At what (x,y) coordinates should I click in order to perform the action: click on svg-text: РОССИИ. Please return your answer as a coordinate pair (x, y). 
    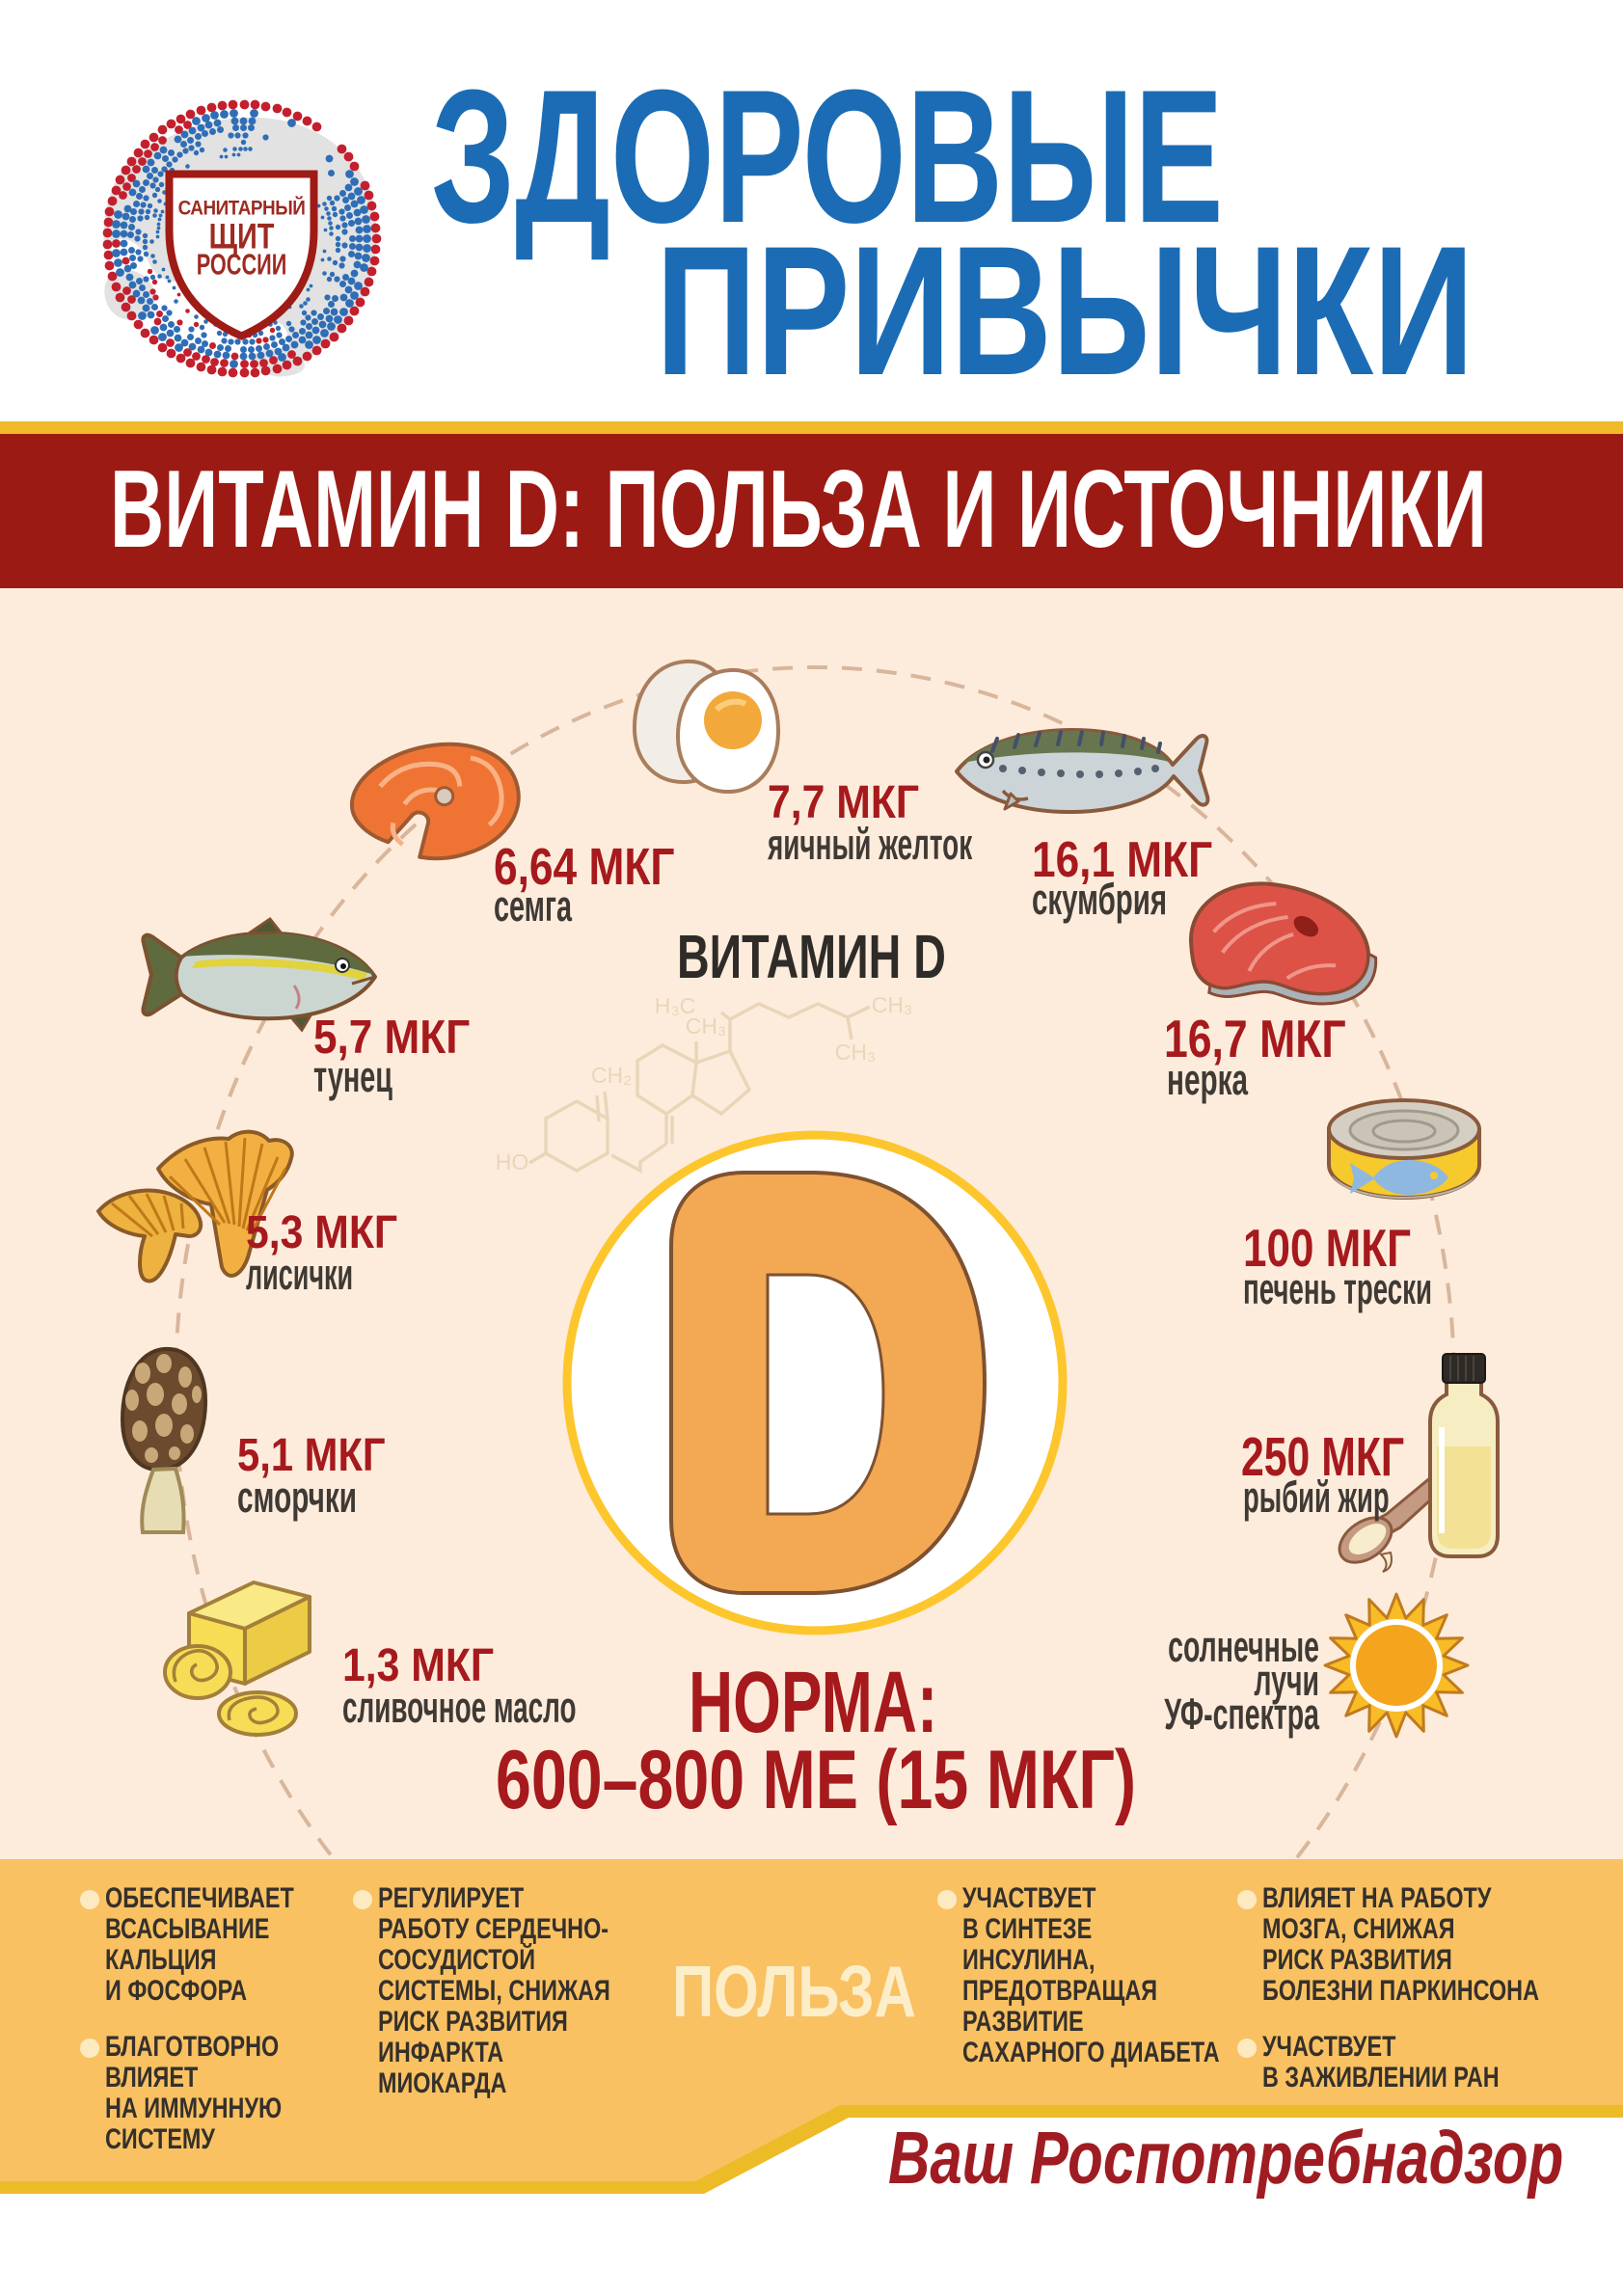
    Looking at the image, I should click on (242, 265).